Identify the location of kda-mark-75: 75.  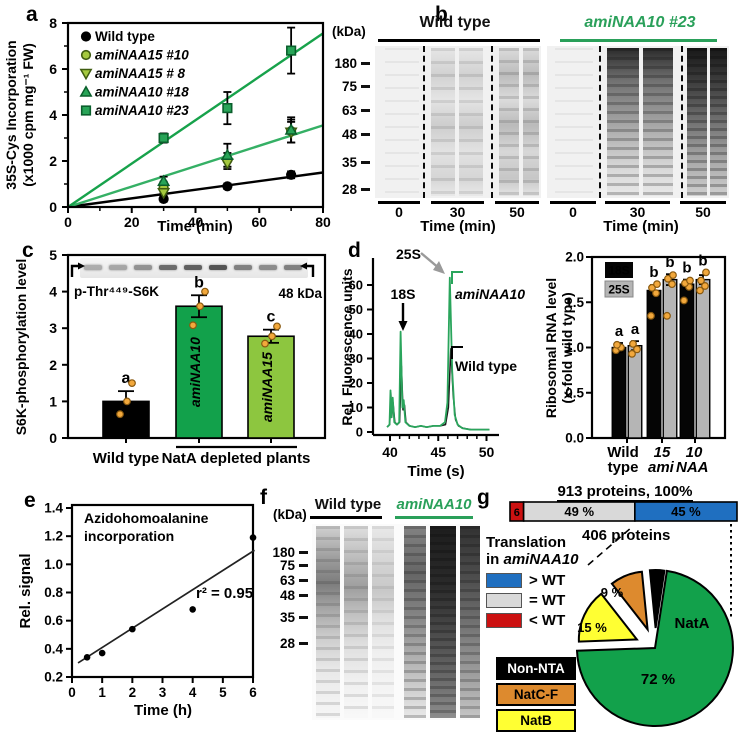
(288, 565).